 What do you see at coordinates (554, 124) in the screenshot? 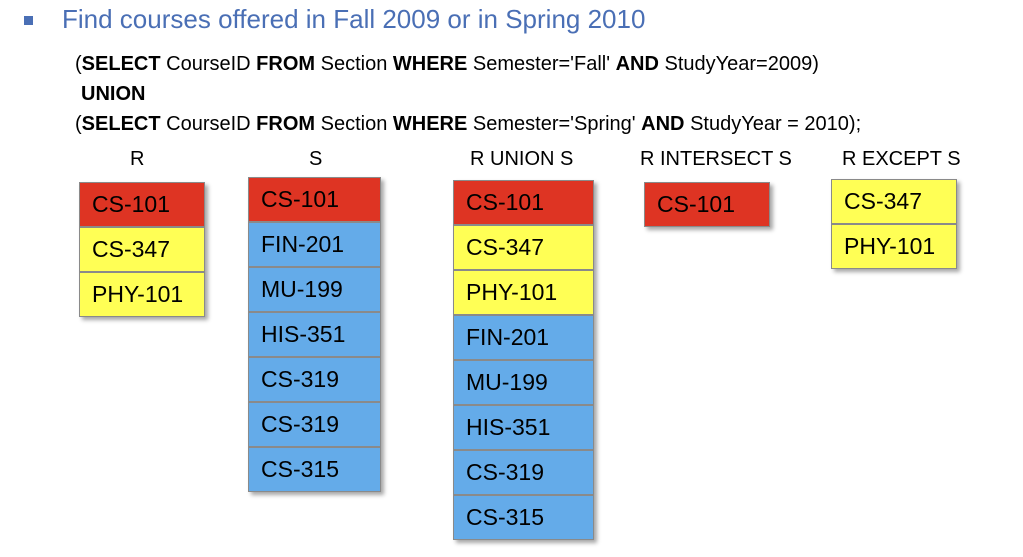
I see `query-text: Semester='Spring'` at bounding box center [554, 124].